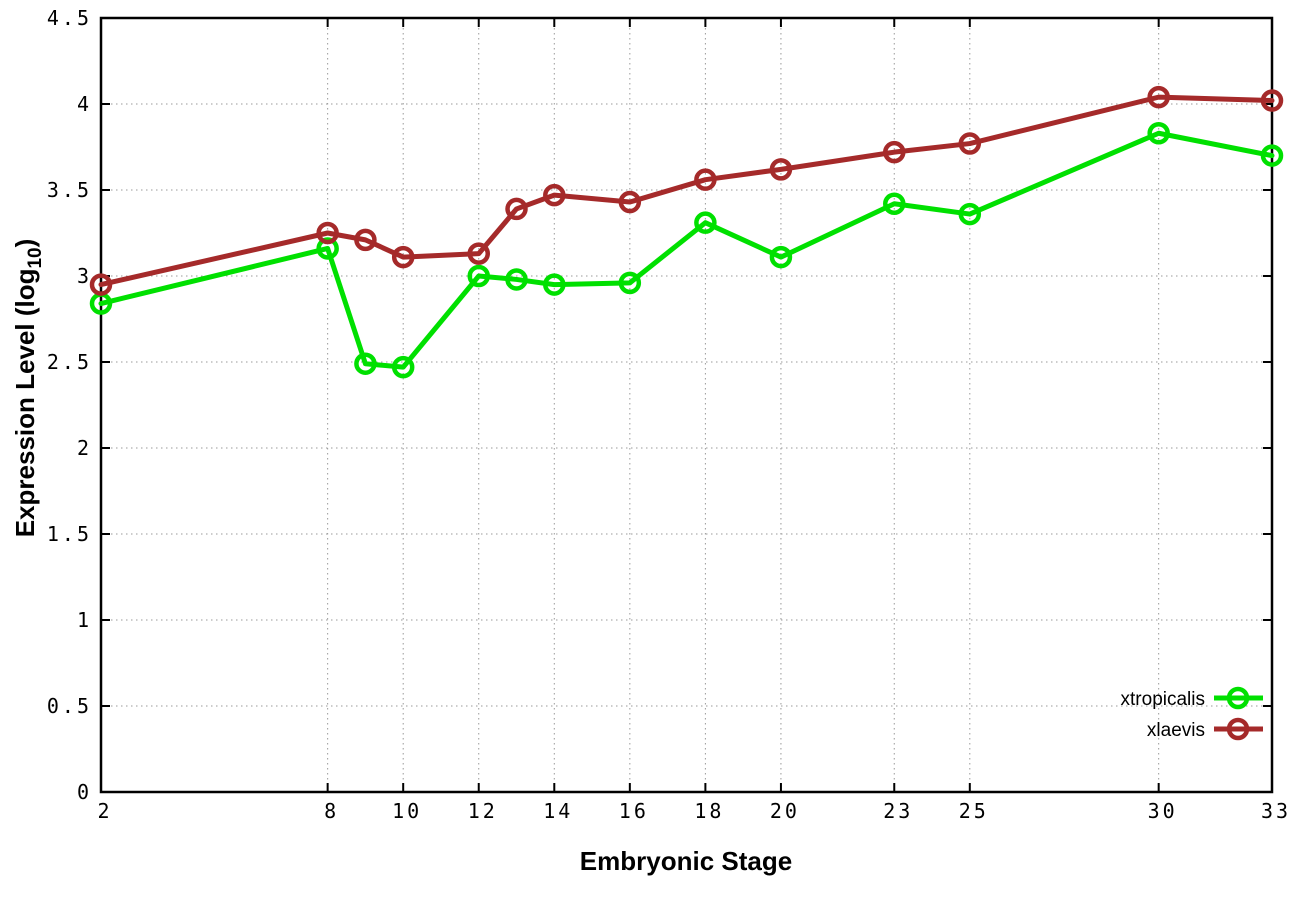  I want to click on y-tick-label: 1.5, so click(69, 534).